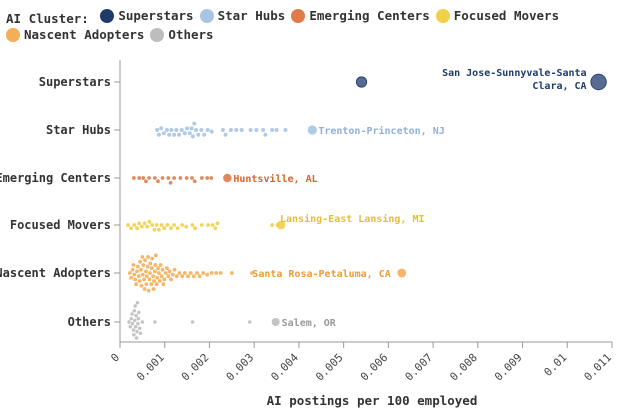 Image resolution: width=640 pixels, height=417 pixels. Describe the element at coordinates (598, 367) in the screenshot. I see `x-tick-label: 0.011` at that location.